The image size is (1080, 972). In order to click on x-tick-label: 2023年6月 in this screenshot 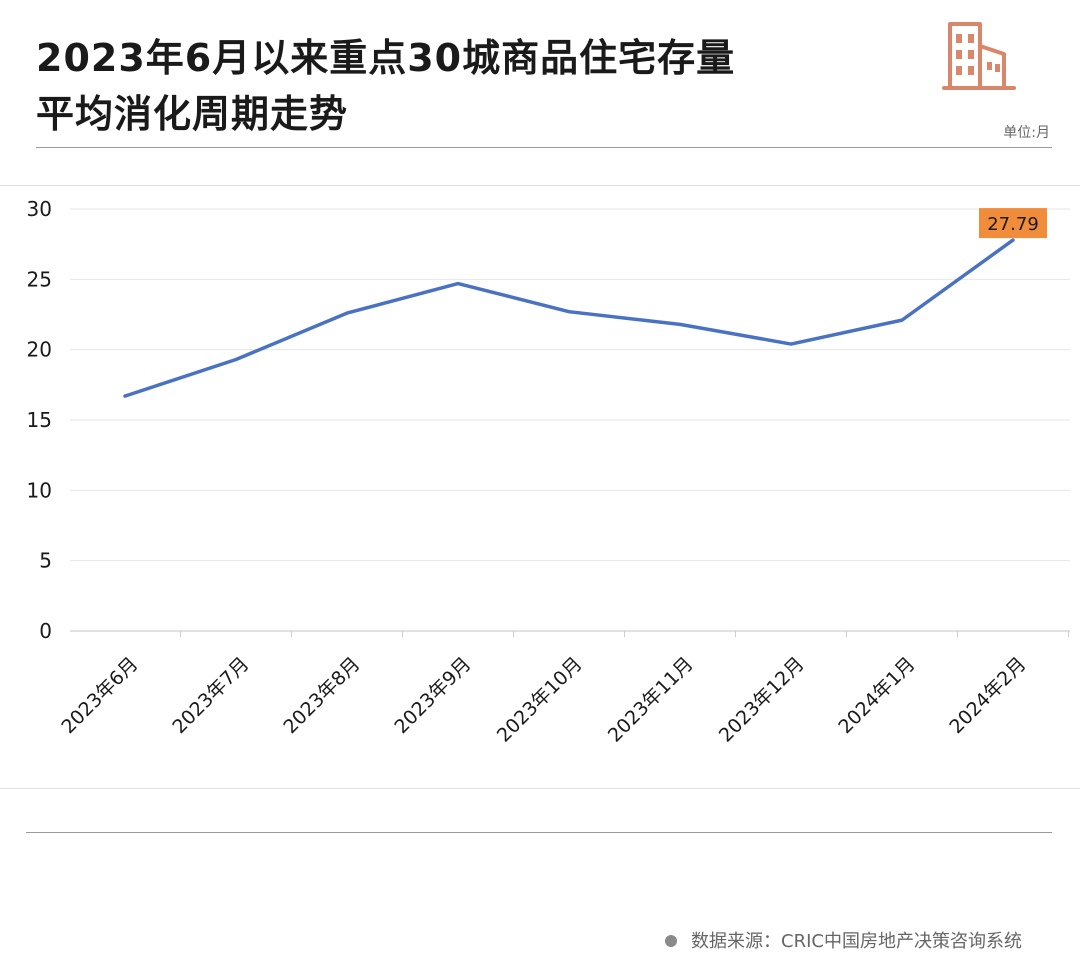, I will do `click(99, 695)`.